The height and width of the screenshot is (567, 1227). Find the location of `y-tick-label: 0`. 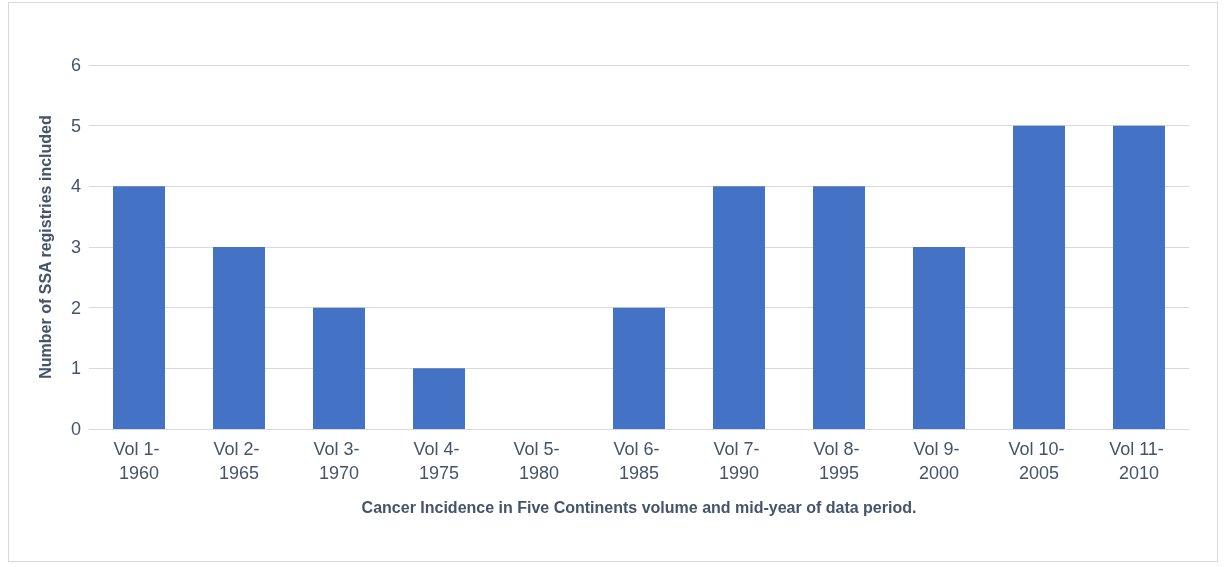

y-tick-label: 0 is located at coordinates (75, 429).